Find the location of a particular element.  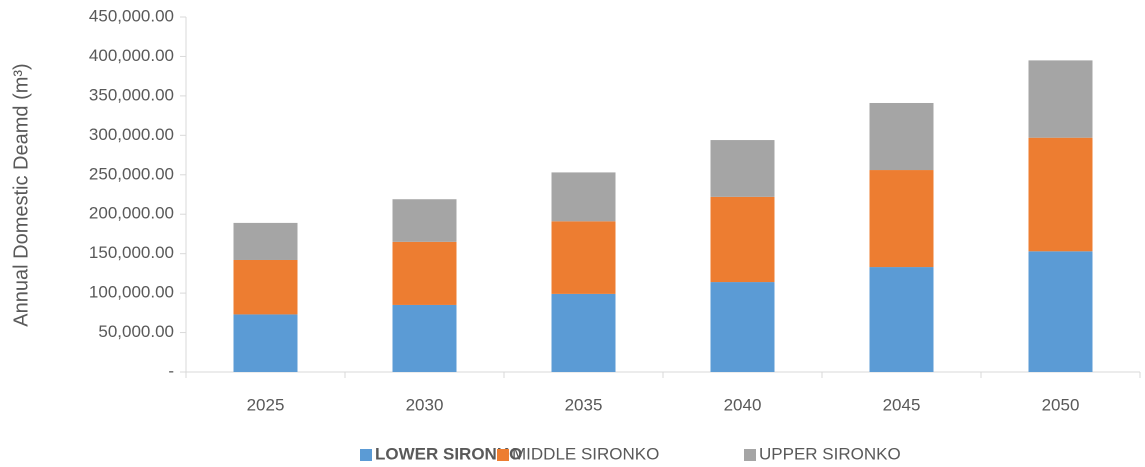

y-tick-label: 350,000.00 is located at coordinates (131, 94).